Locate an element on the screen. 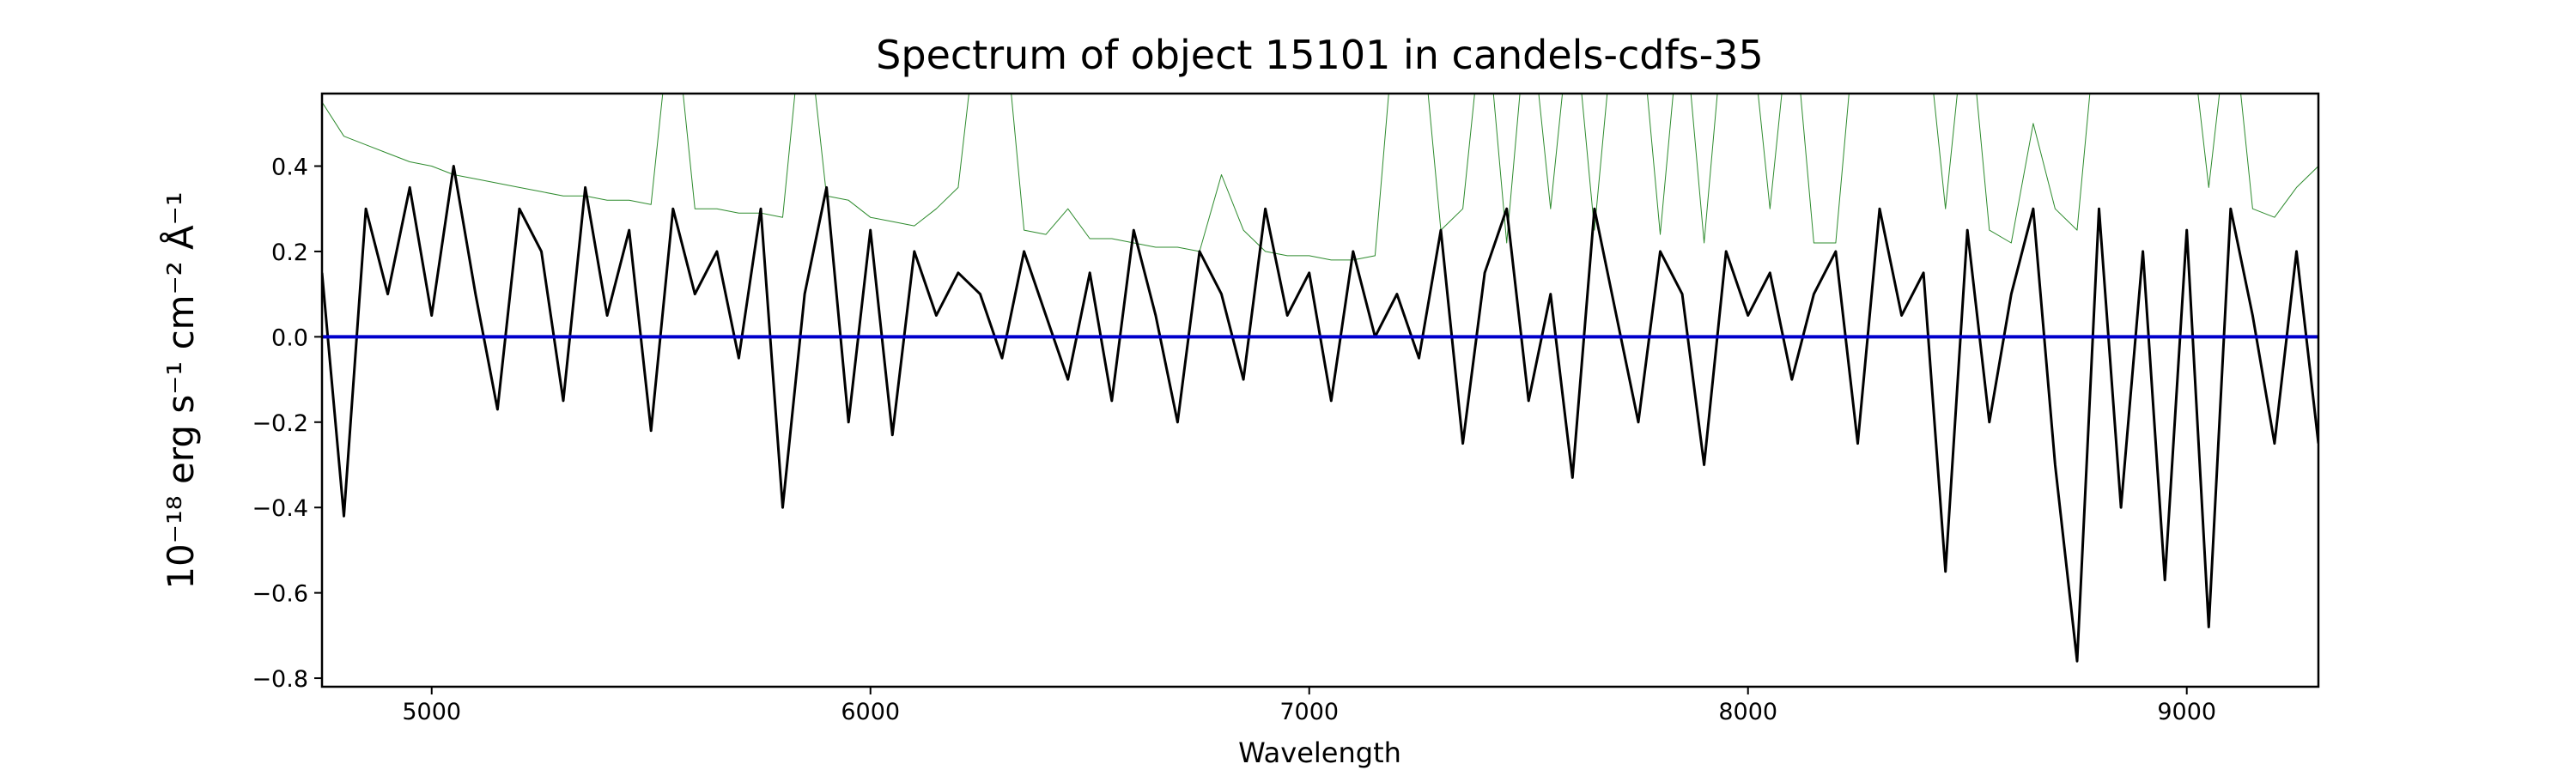 The width and height of the screenshot is (2576, 776). y-tick-label: 0.0 is located at coordinates (290, 337).